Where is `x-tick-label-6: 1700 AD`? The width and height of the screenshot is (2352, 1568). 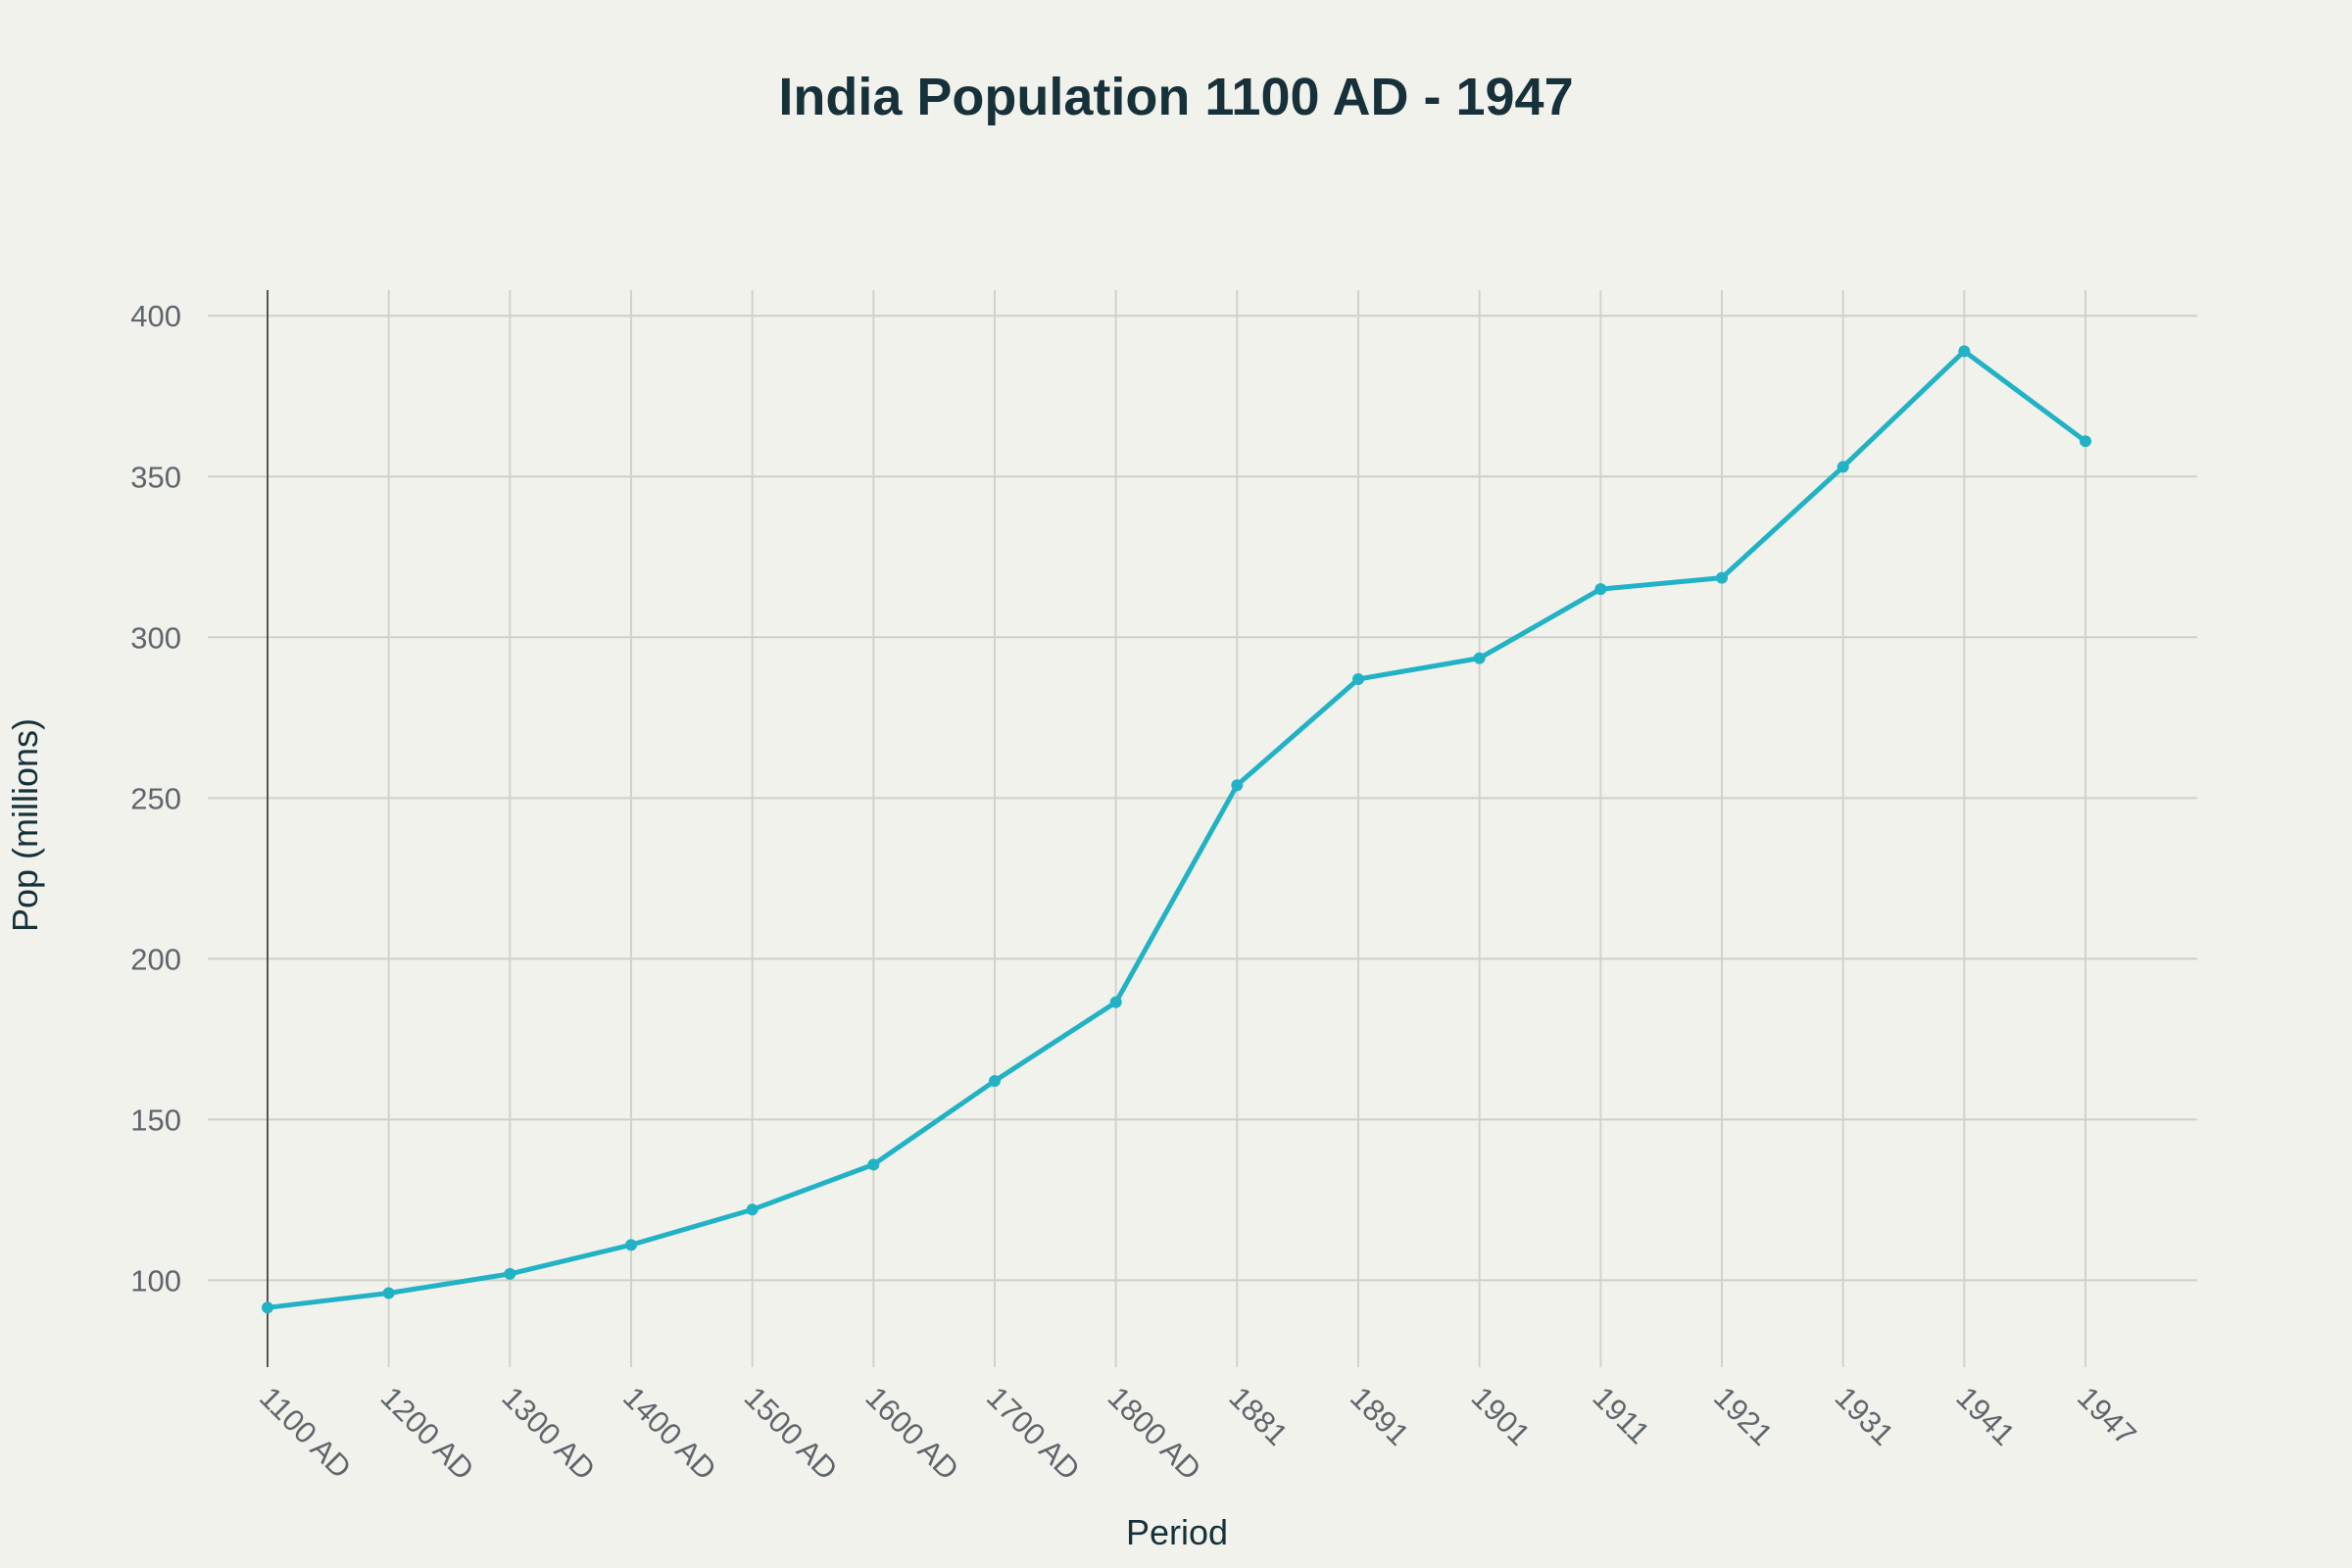
x-tick-label-6: 1700 AD is located at coordinates (1033, 1433).